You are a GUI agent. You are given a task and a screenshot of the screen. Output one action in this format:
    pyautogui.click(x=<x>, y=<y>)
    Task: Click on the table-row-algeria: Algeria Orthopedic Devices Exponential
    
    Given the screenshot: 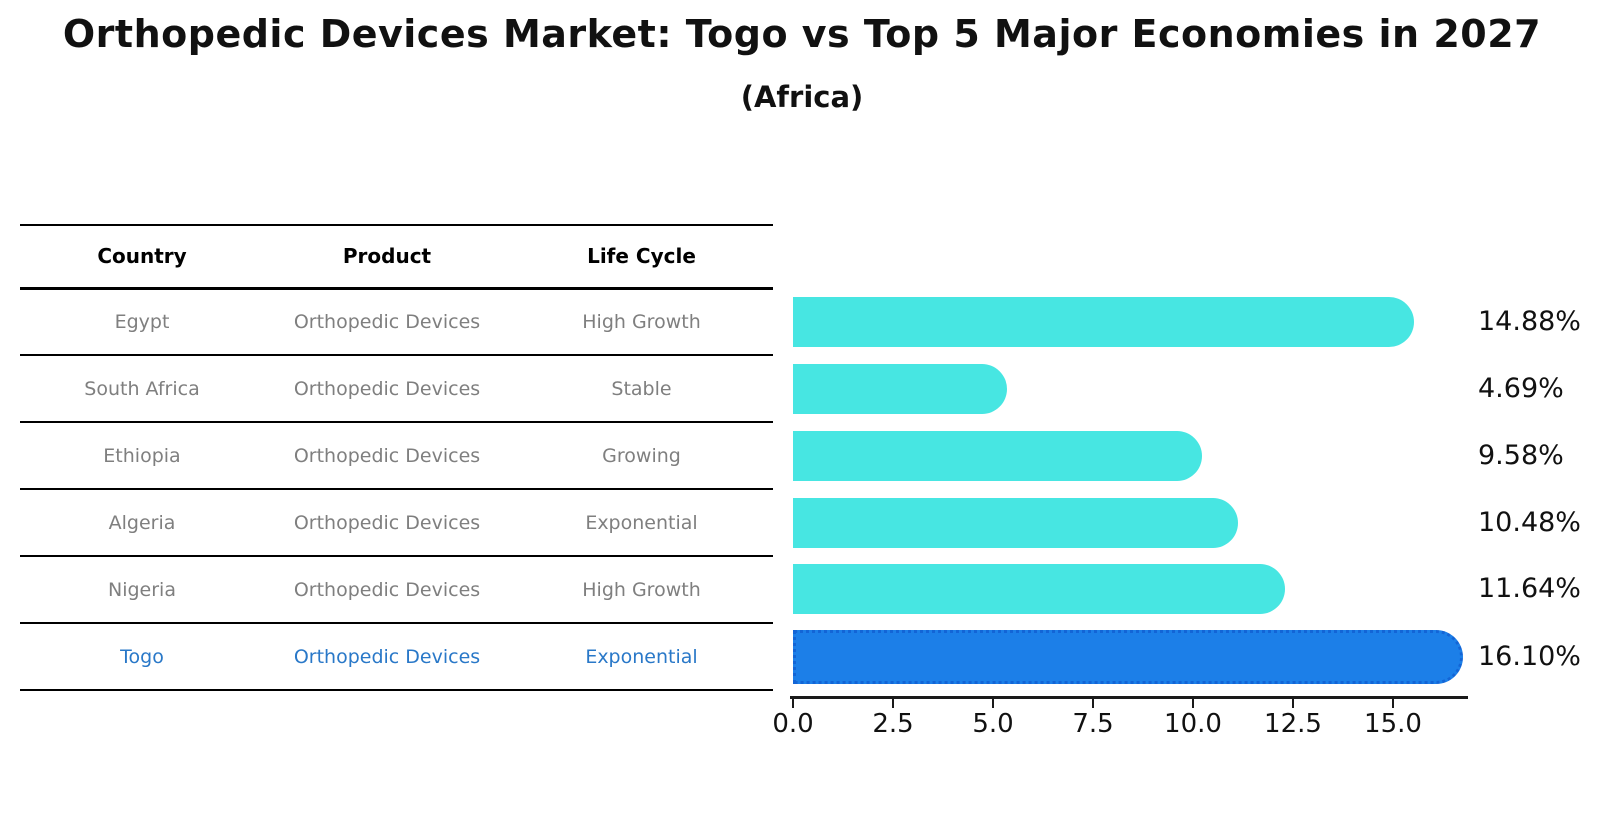 What is the action you would take?
    pyautogui.click(x=396, y=522)
    